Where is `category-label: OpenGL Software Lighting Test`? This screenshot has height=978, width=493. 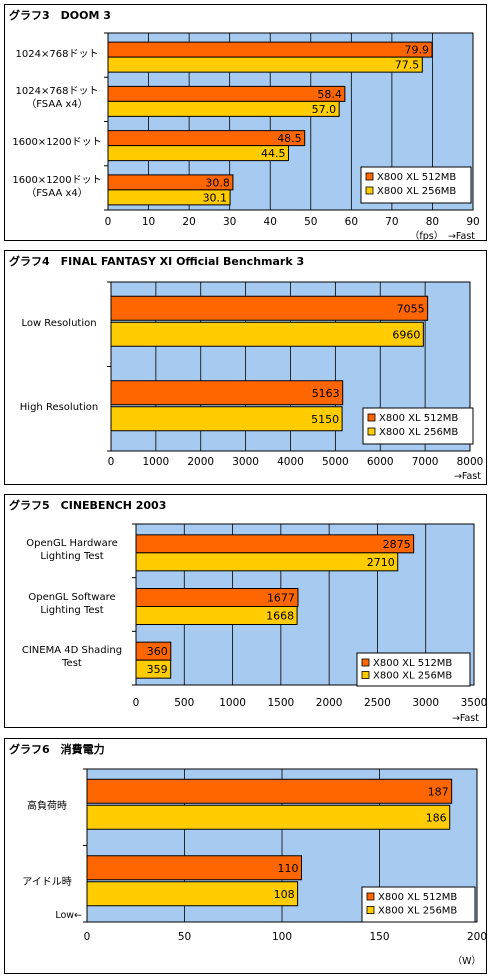
category-label: OpenGL Software Lighting Test is located at coordinates (72, 604).